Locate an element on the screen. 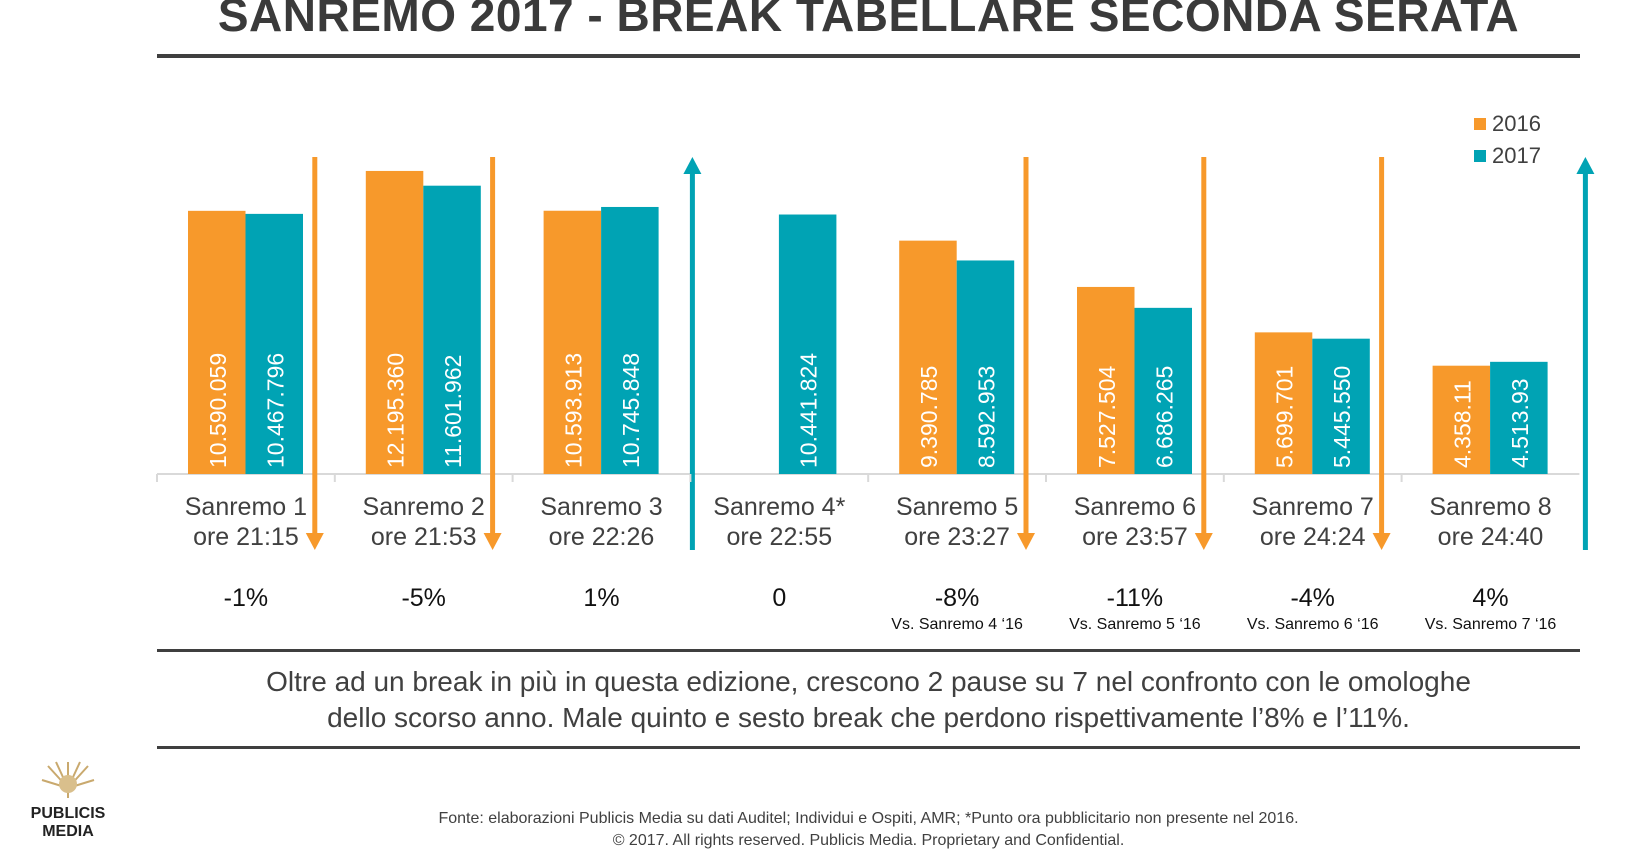  category-label: Sanremo 8 is located at coordinates (1490, 507).